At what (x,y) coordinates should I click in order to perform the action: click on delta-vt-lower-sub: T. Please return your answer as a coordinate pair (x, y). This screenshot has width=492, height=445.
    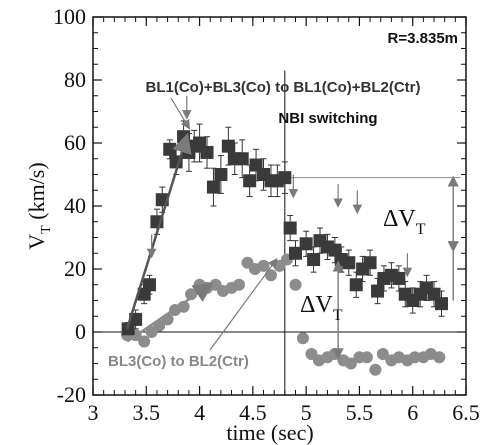
    Looking at the image, I should click on (338, 315).